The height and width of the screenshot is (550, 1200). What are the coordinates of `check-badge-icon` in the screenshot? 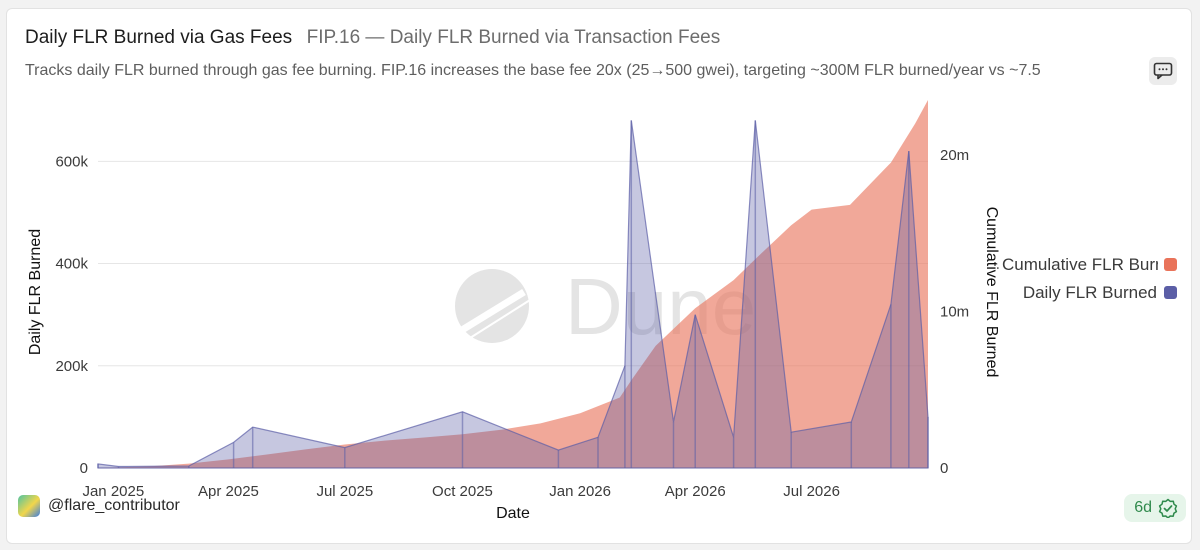 It's located at (1168, 508).